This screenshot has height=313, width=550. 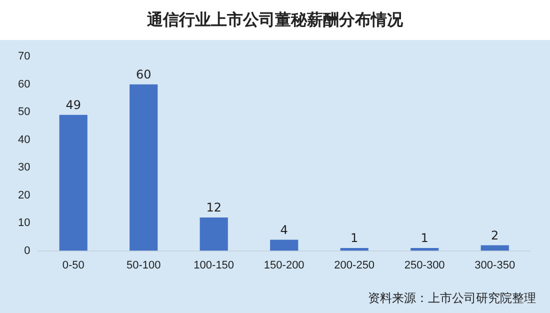 I want to click on y-tick-label: 70, so click(x=24, y=56).